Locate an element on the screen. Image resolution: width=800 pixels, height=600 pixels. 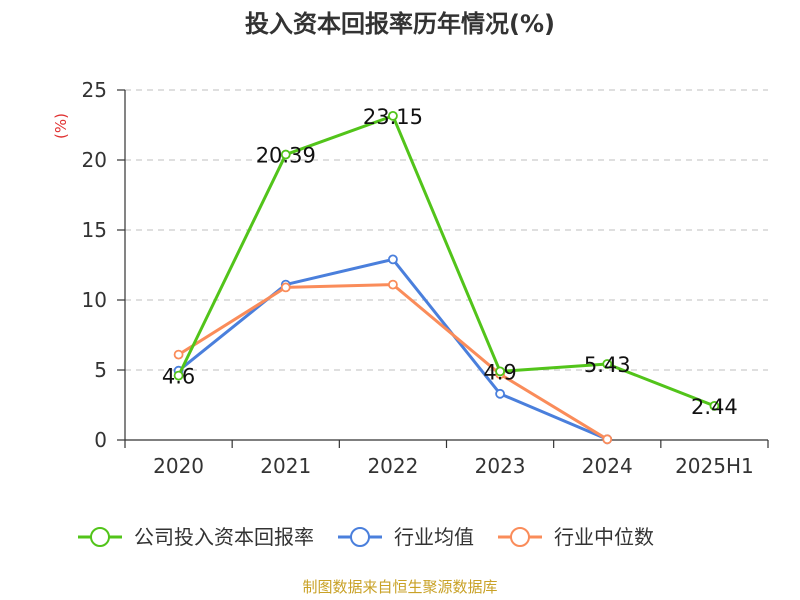
x-tick-label: 2021 is located at coordinates (285, 466).